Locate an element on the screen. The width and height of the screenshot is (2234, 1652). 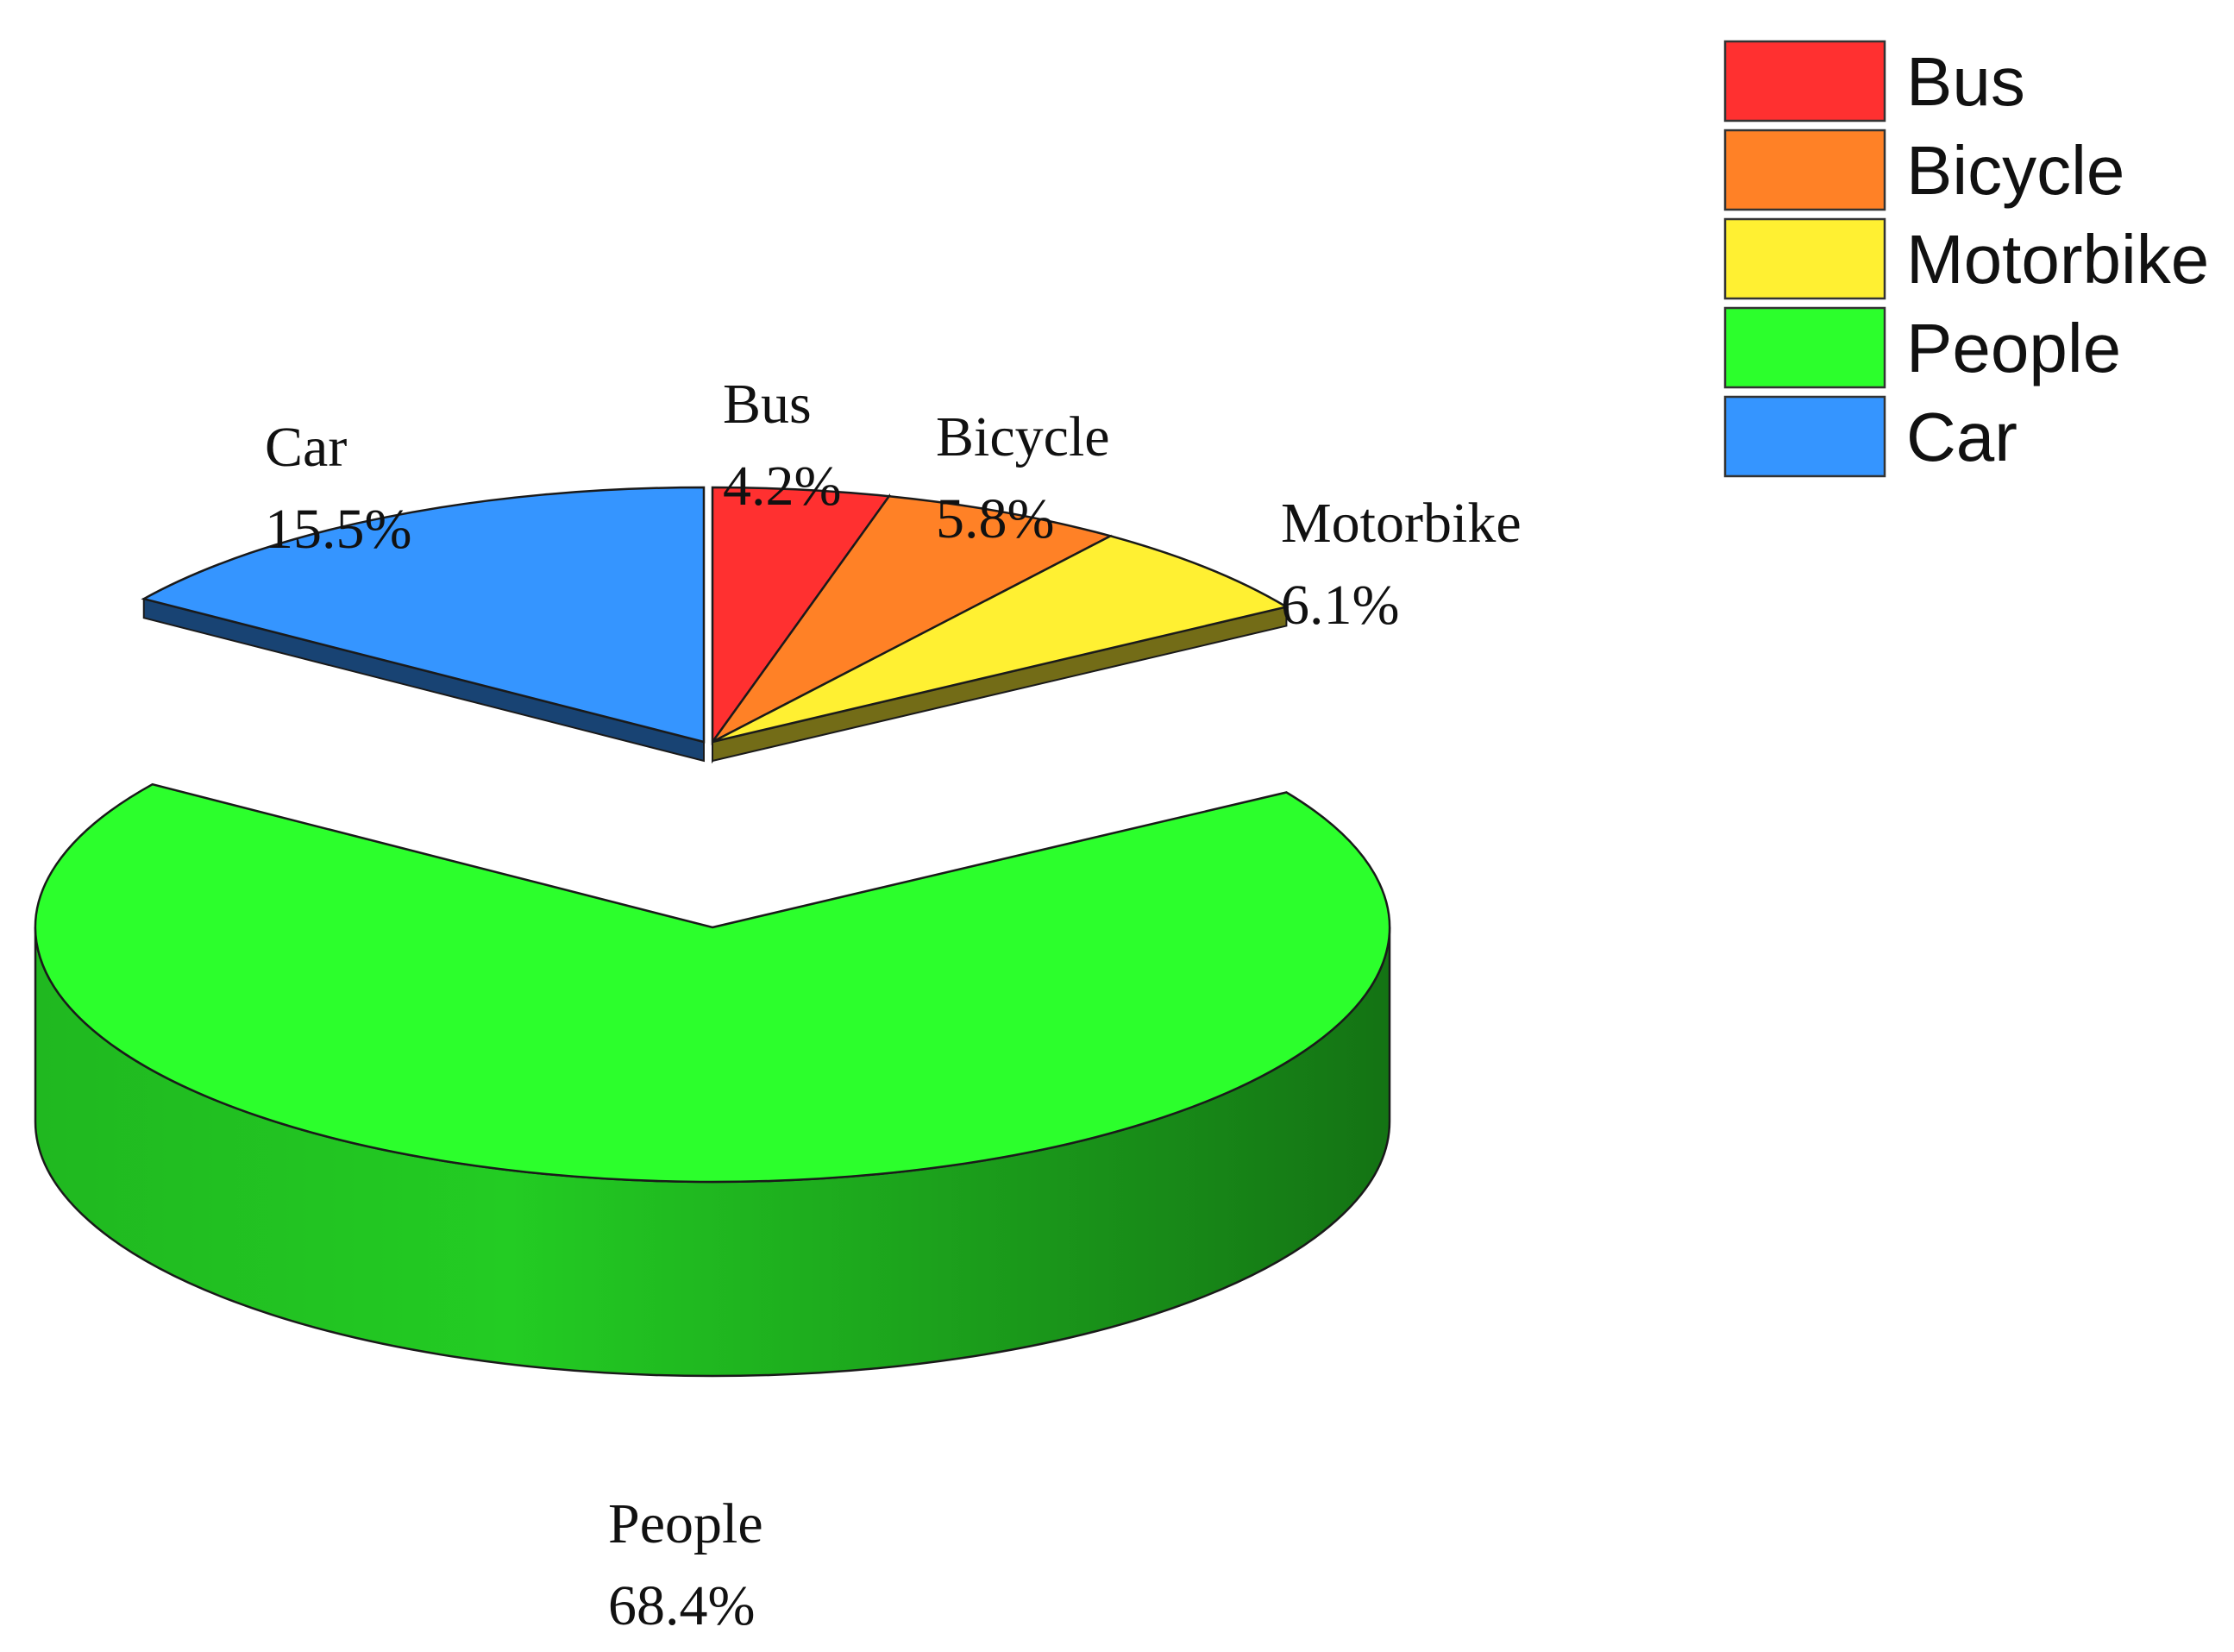
slice-label-value: 5.8% is located at coordinates (995, 519).